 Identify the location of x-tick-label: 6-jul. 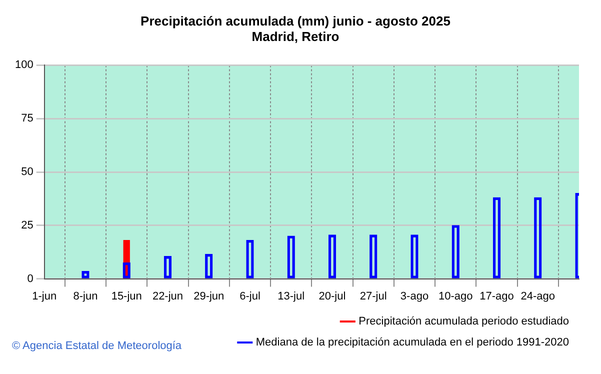
(250, 296).